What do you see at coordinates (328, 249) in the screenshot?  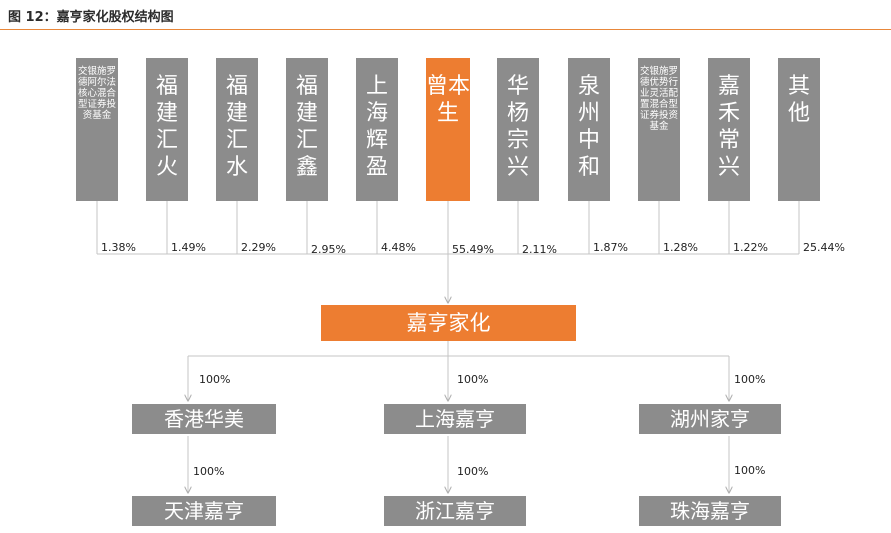 I see `stake-label: 2.95%` at bounding box center [328, 249].